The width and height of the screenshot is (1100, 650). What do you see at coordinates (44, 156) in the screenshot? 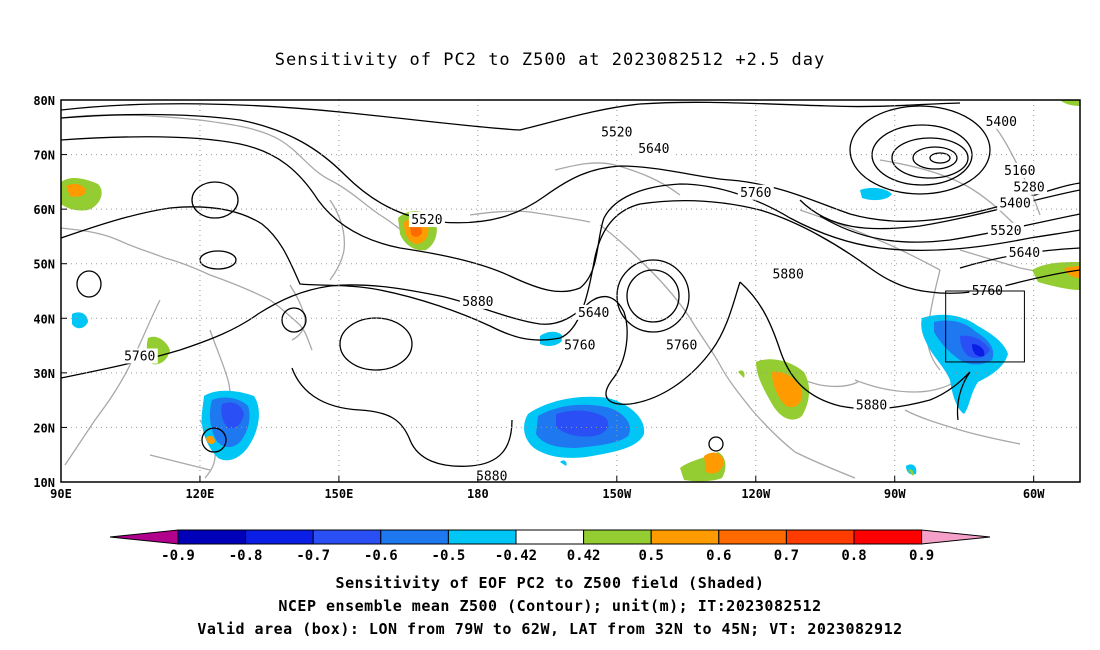
I see `lat-label: 70N` at bounding box center [44, 156].